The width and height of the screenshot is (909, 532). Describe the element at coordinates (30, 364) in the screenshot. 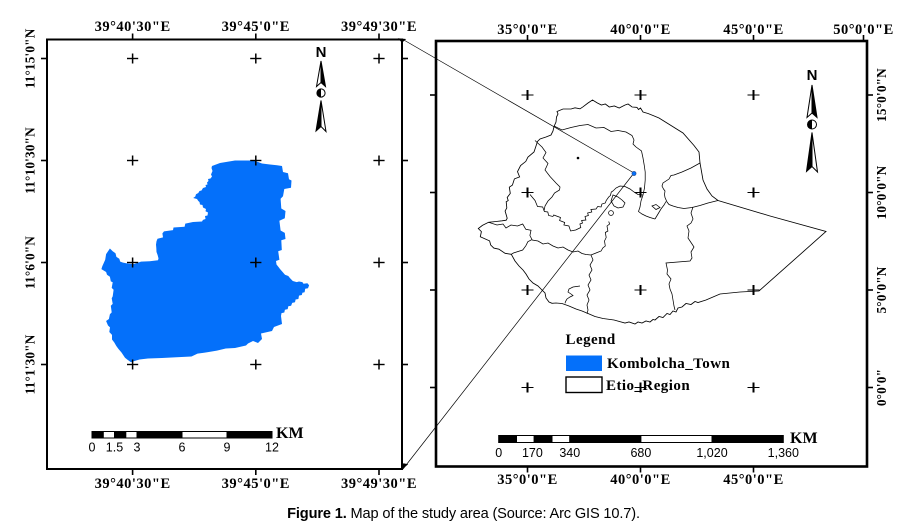

I see `svg-text: 11°1'30"N` at that location.